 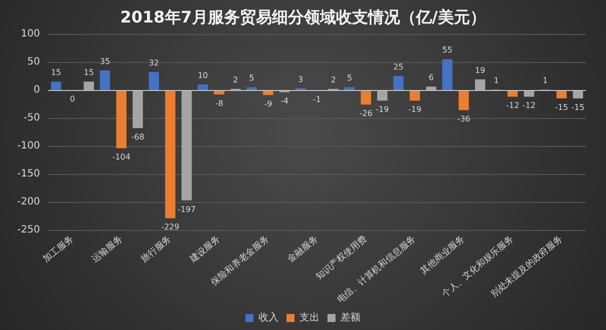 What do you see at coordinates (431, 77) in the screenshot?
I see `data-label: 6` at bounding box center [431, 77].